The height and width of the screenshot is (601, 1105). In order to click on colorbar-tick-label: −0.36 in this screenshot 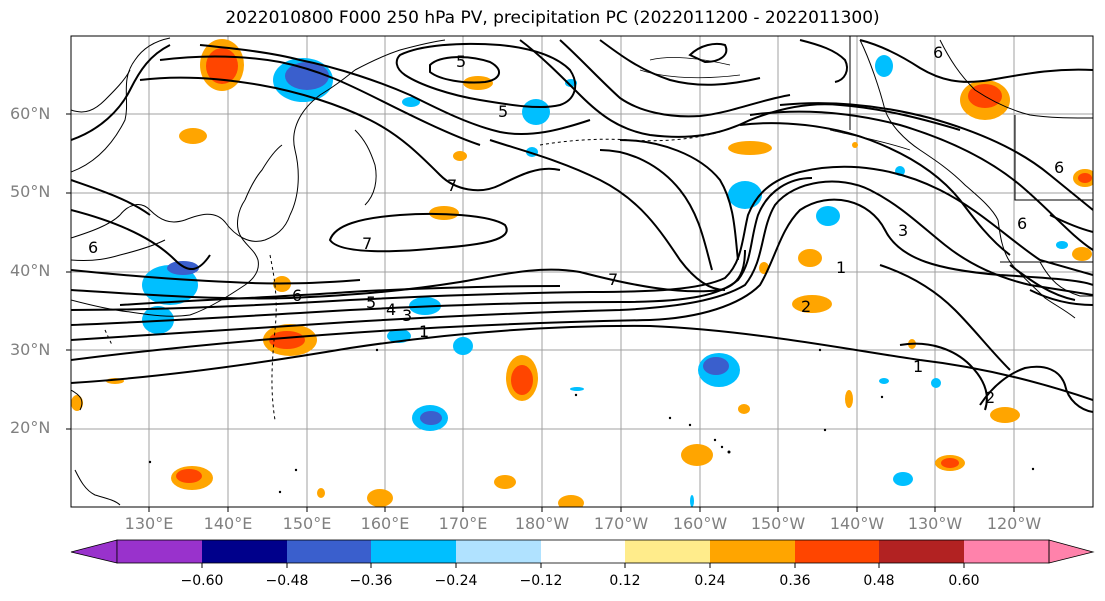, I will do `click(371, 581)`.